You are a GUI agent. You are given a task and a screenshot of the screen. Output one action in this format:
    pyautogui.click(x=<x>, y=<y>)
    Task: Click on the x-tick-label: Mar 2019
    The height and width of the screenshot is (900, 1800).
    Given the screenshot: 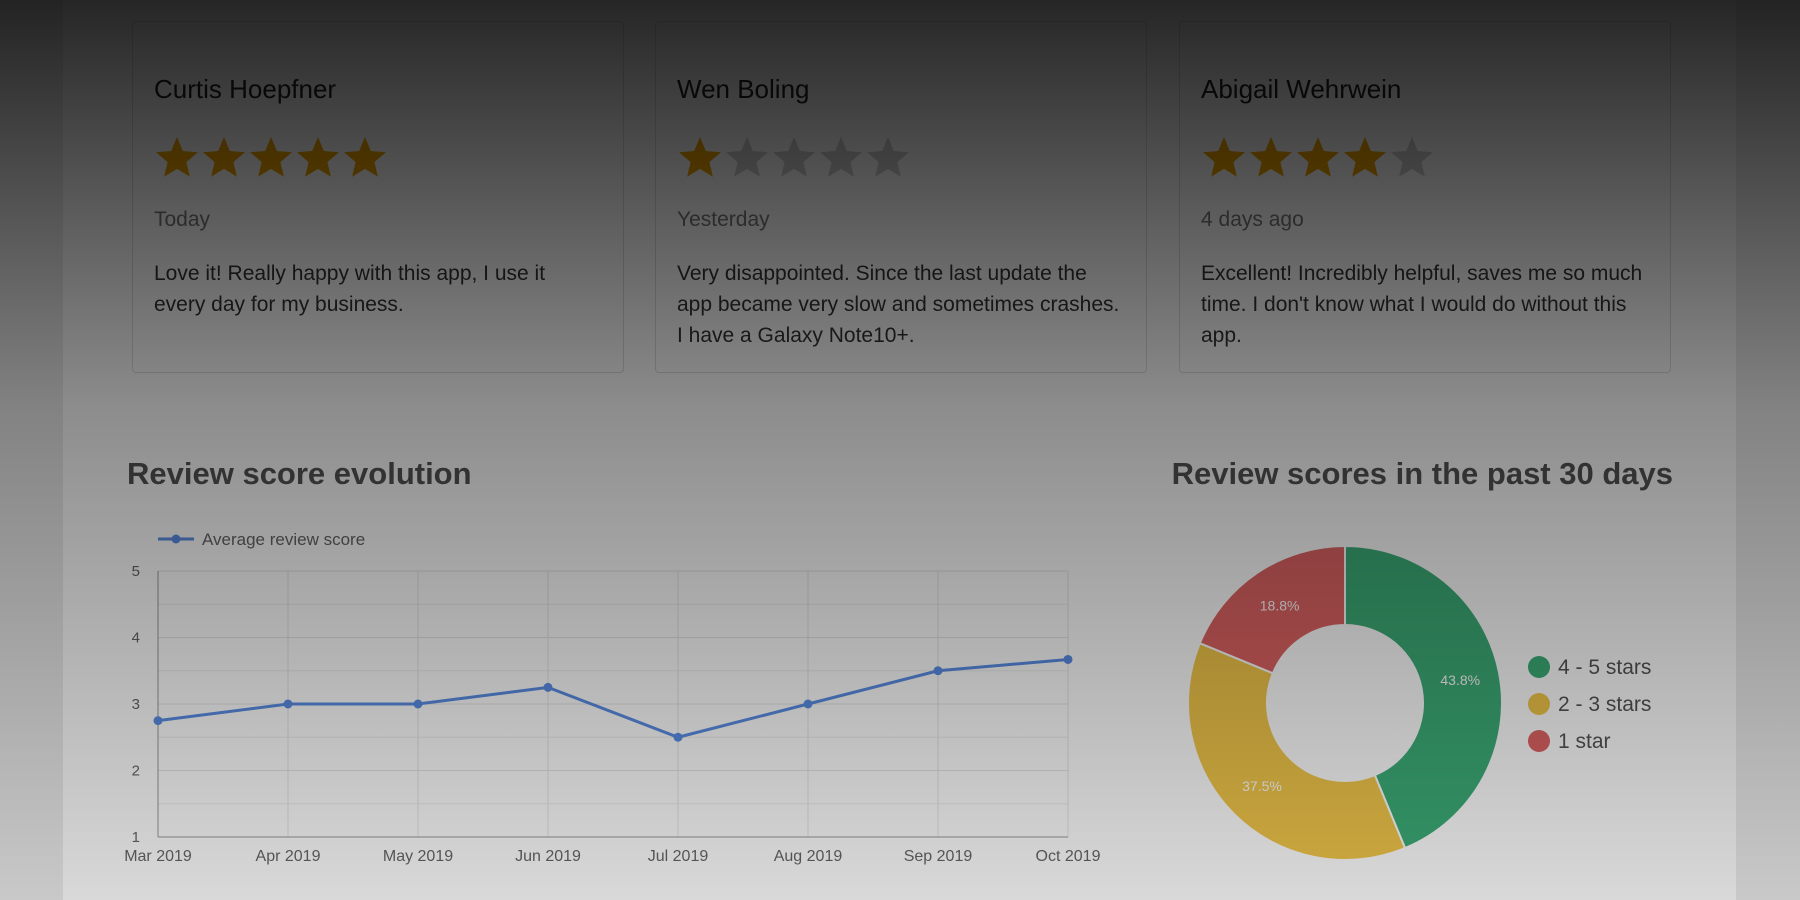 What is the action you would take?
    pyautogui.click(x=158, y=856)
    